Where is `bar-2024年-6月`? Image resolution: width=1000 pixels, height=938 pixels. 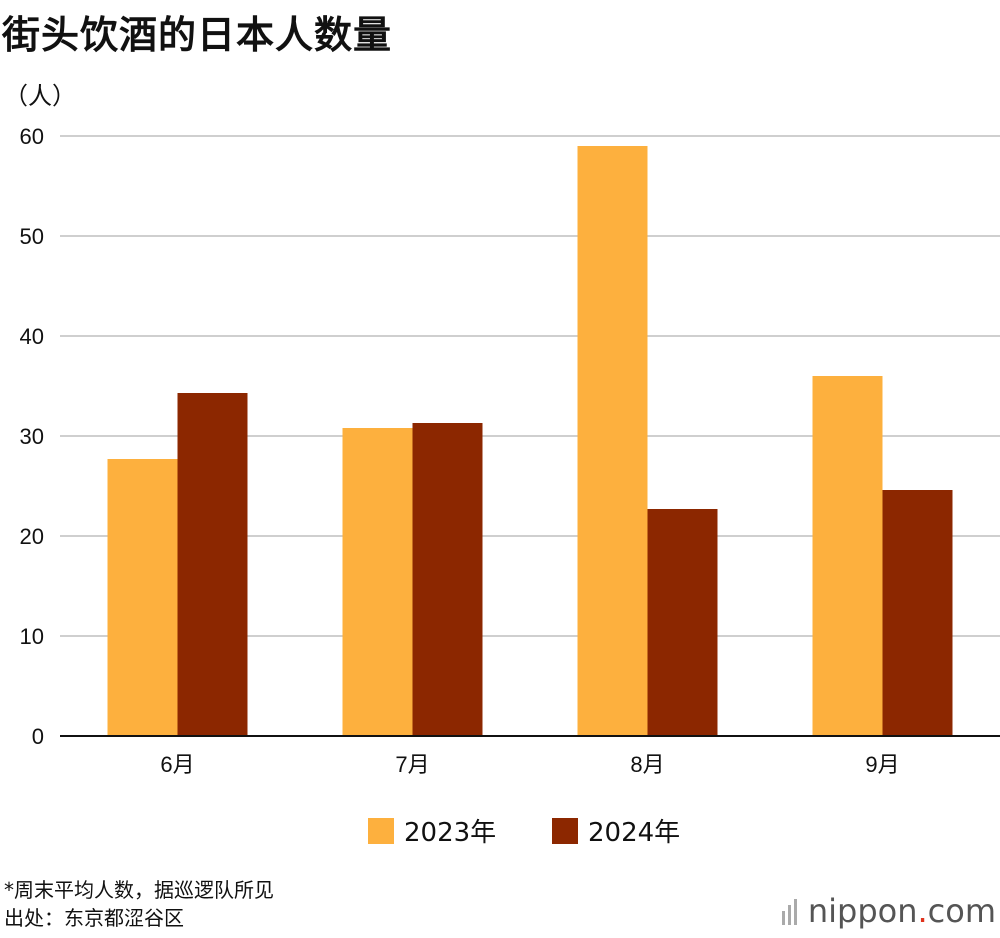
bar-2024年-6月 is located at coordinates (212, 564).